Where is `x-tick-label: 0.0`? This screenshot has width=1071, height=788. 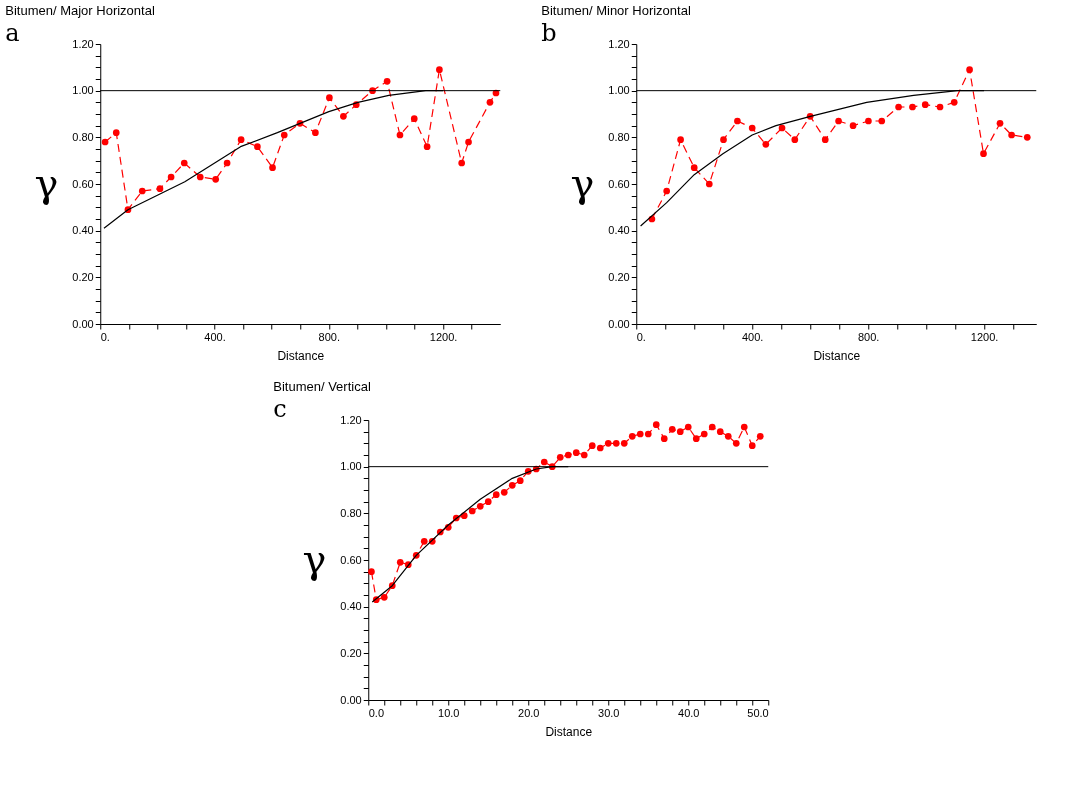
x-tick-label: 0.0 is located at coordinates (376, 712).